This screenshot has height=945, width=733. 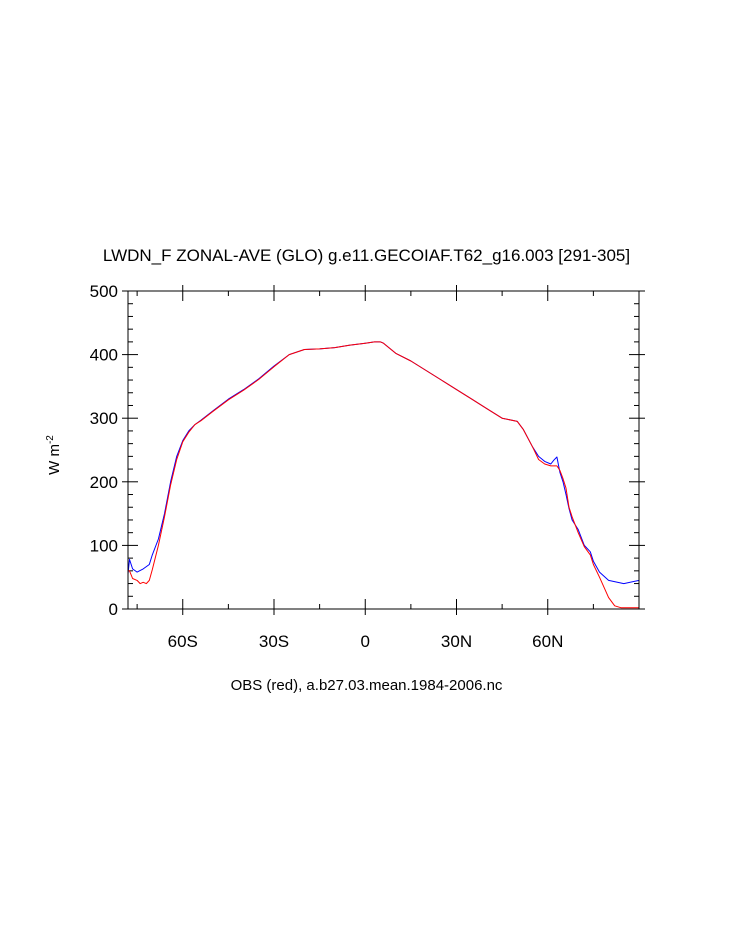 What do you see at coordinates (104, 291) in the screenshot?
I see `y-tick-label: 500` at bounding box center [104, 291].